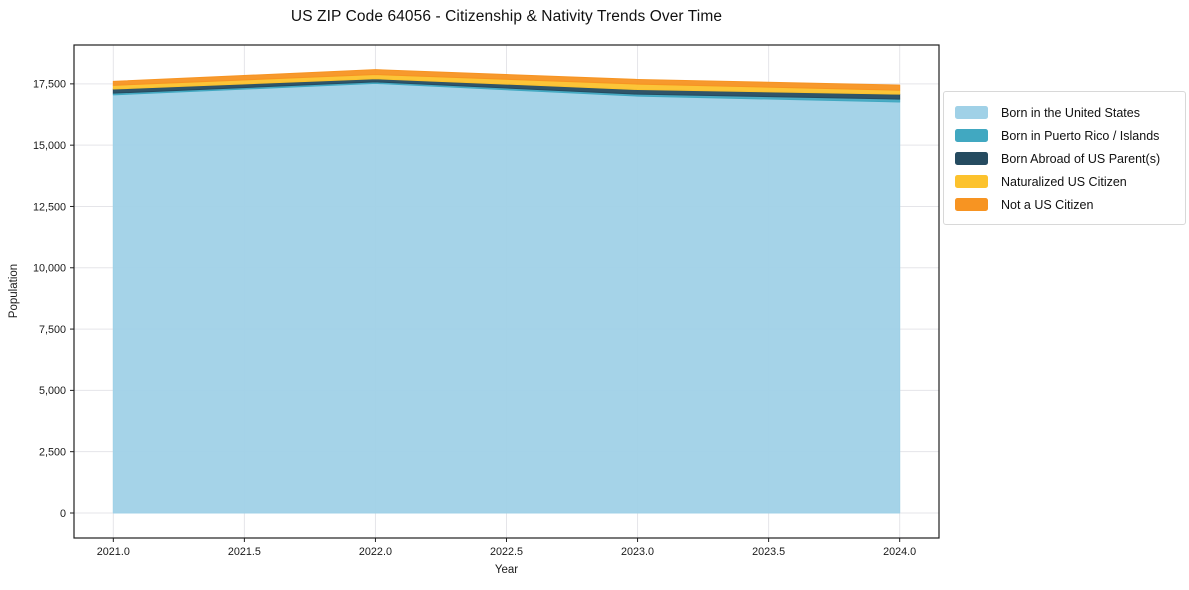 Image resolution: width=1189 pixels, height=590 pixels. I want to click on x-axis-title: Year, so click(506, 570).